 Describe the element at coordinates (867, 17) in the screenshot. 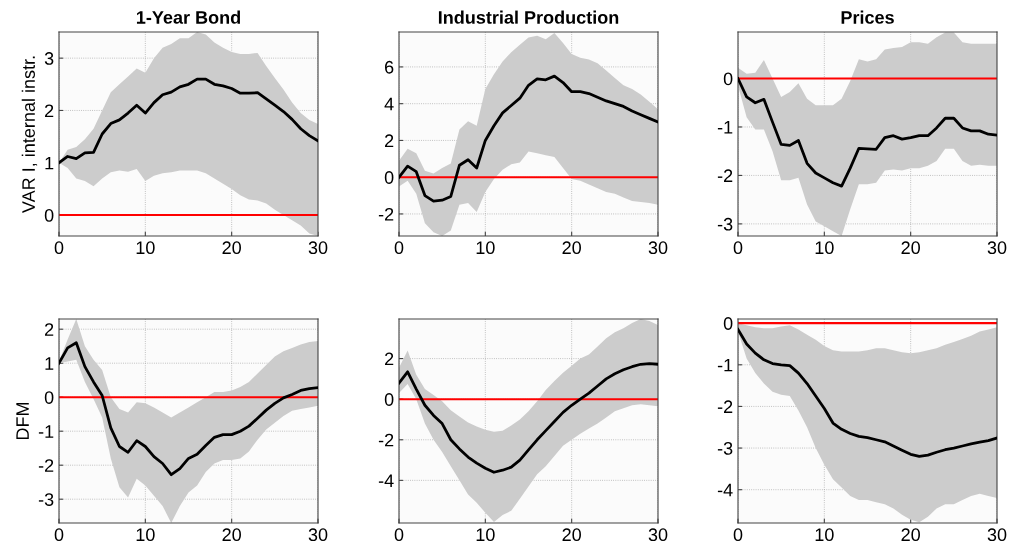

I see `chart-title: Prices` at that location.